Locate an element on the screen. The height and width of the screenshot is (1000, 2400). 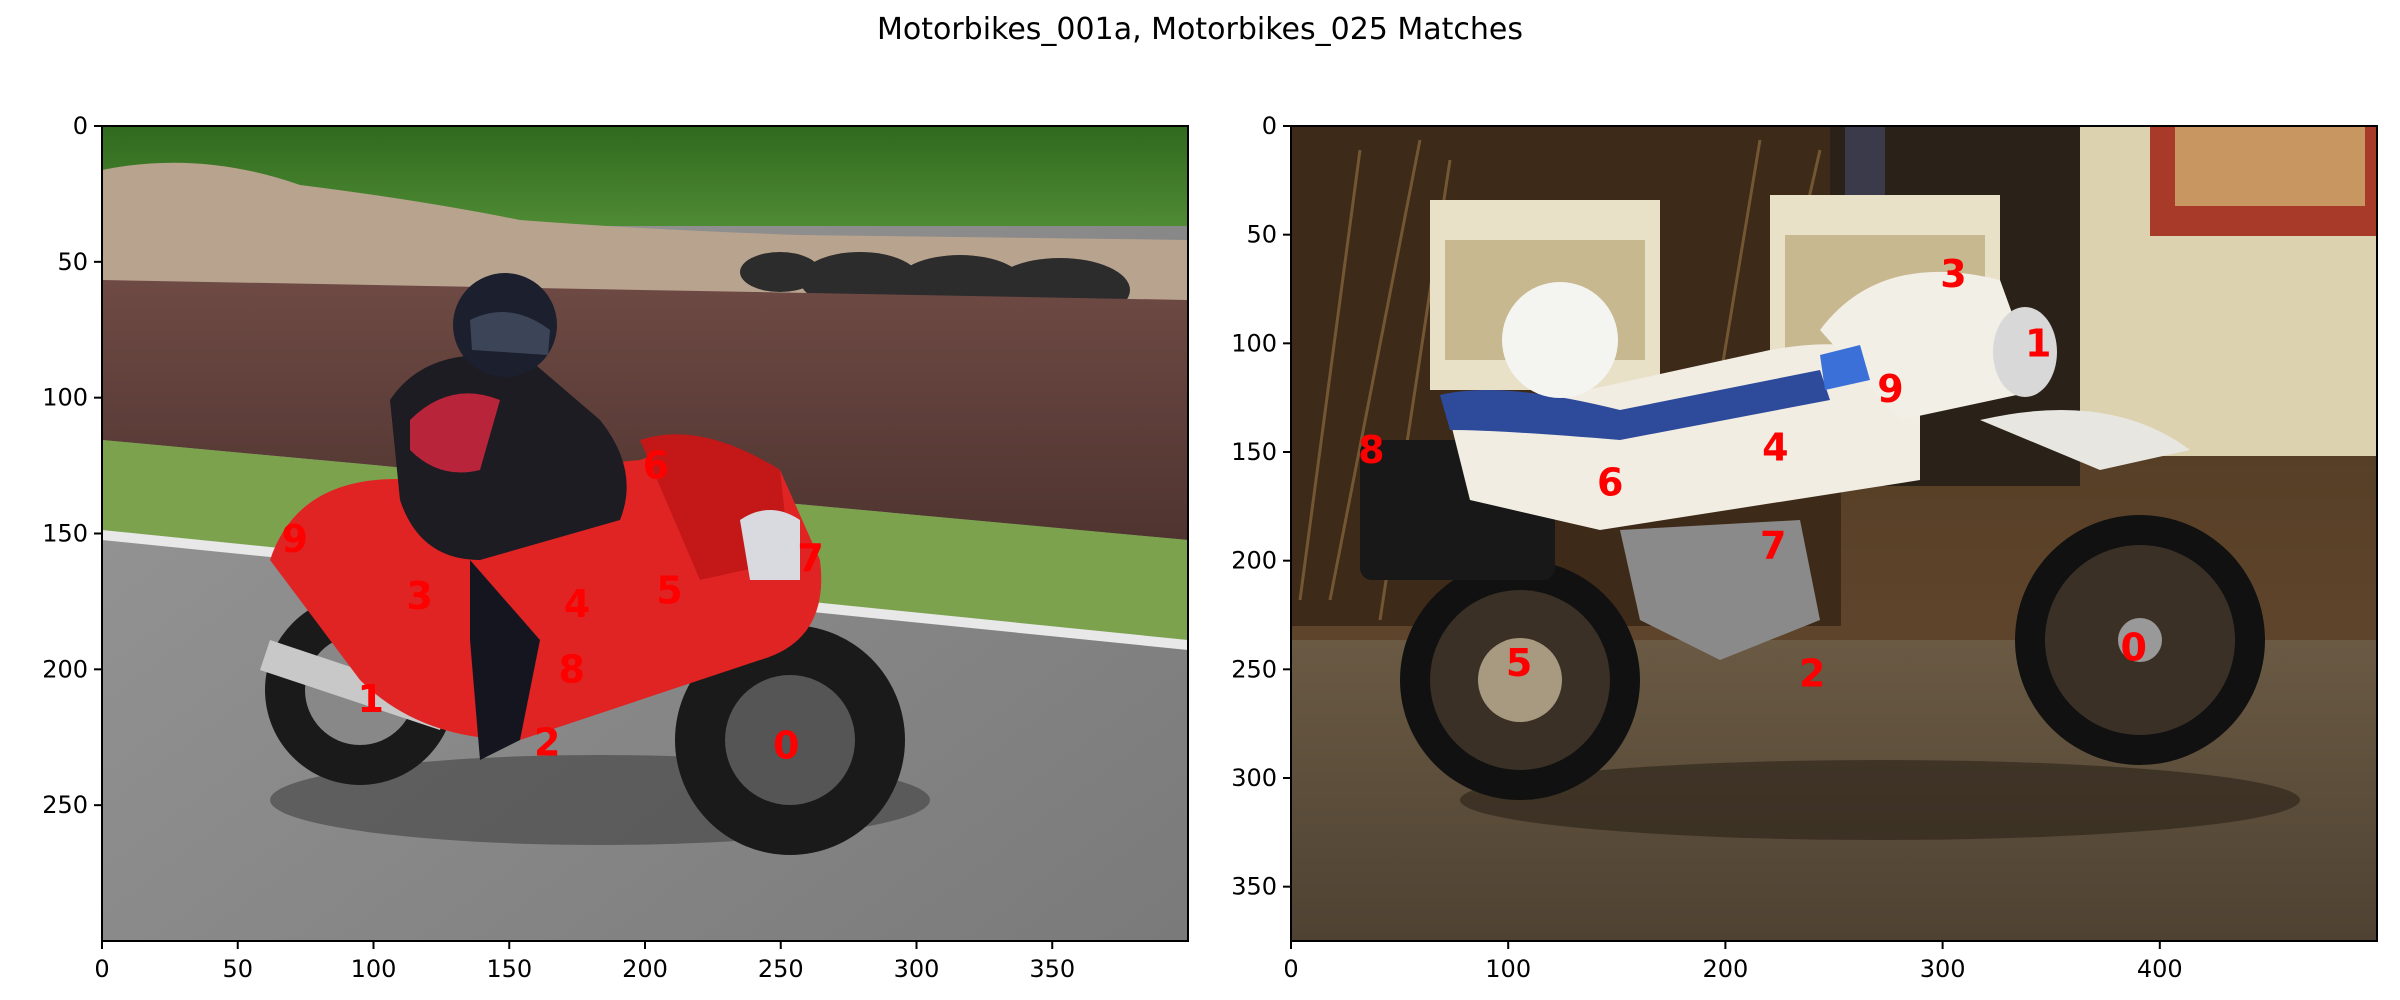
left-x-tick-label: 200 is located at coordinates (645, 969).